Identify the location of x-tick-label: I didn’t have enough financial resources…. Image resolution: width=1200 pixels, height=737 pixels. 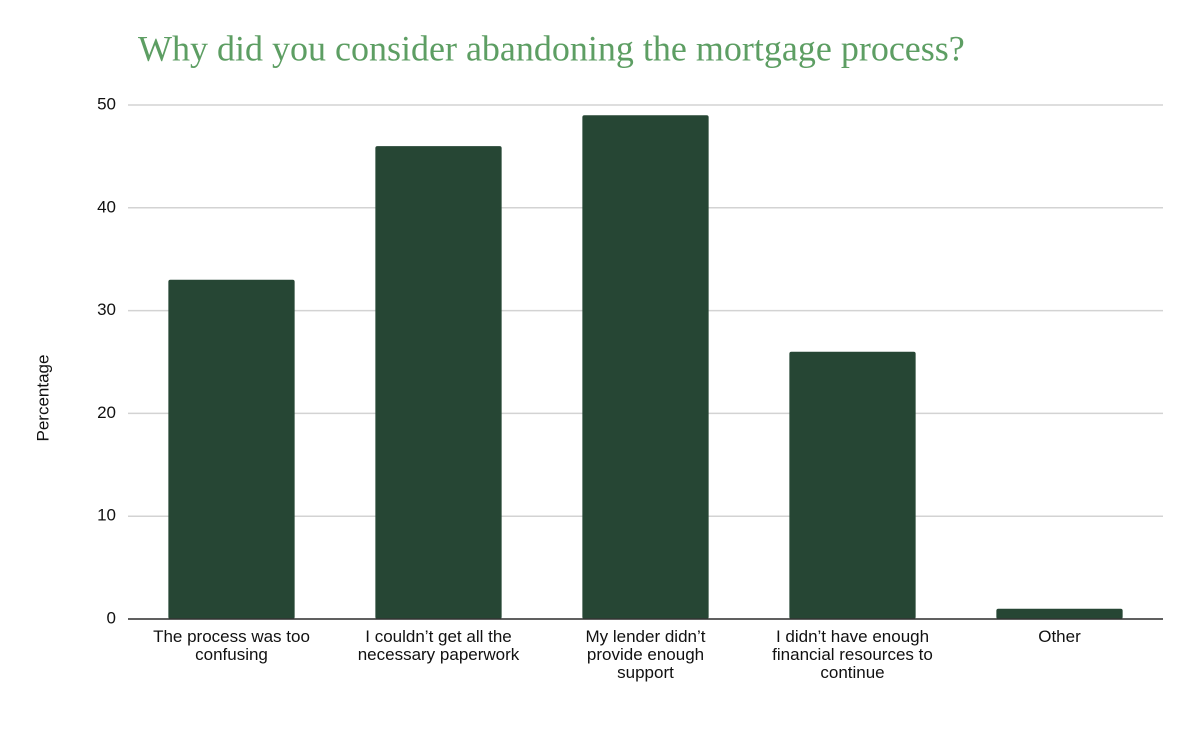
(852, 654).